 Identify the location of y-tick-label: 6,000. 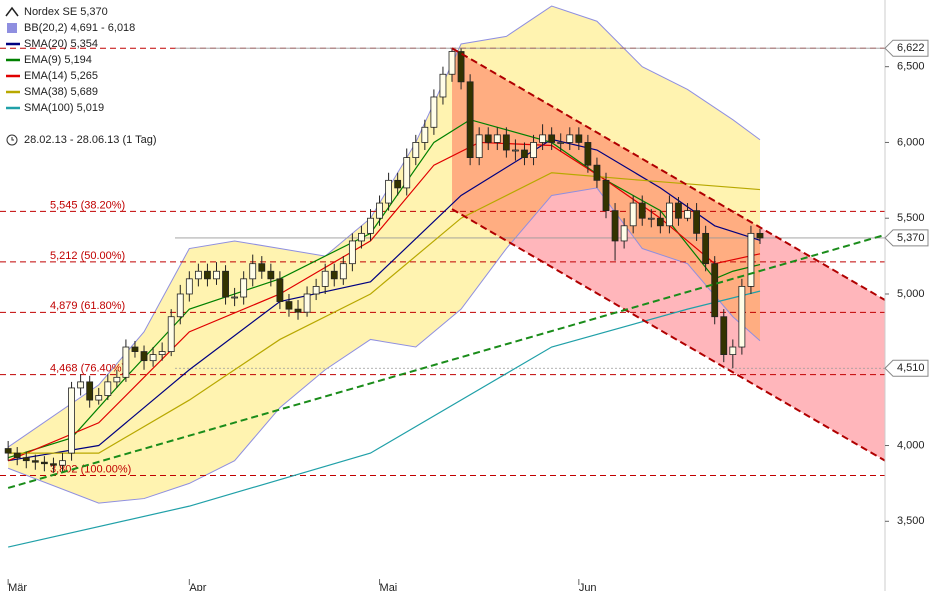
(911, 142).